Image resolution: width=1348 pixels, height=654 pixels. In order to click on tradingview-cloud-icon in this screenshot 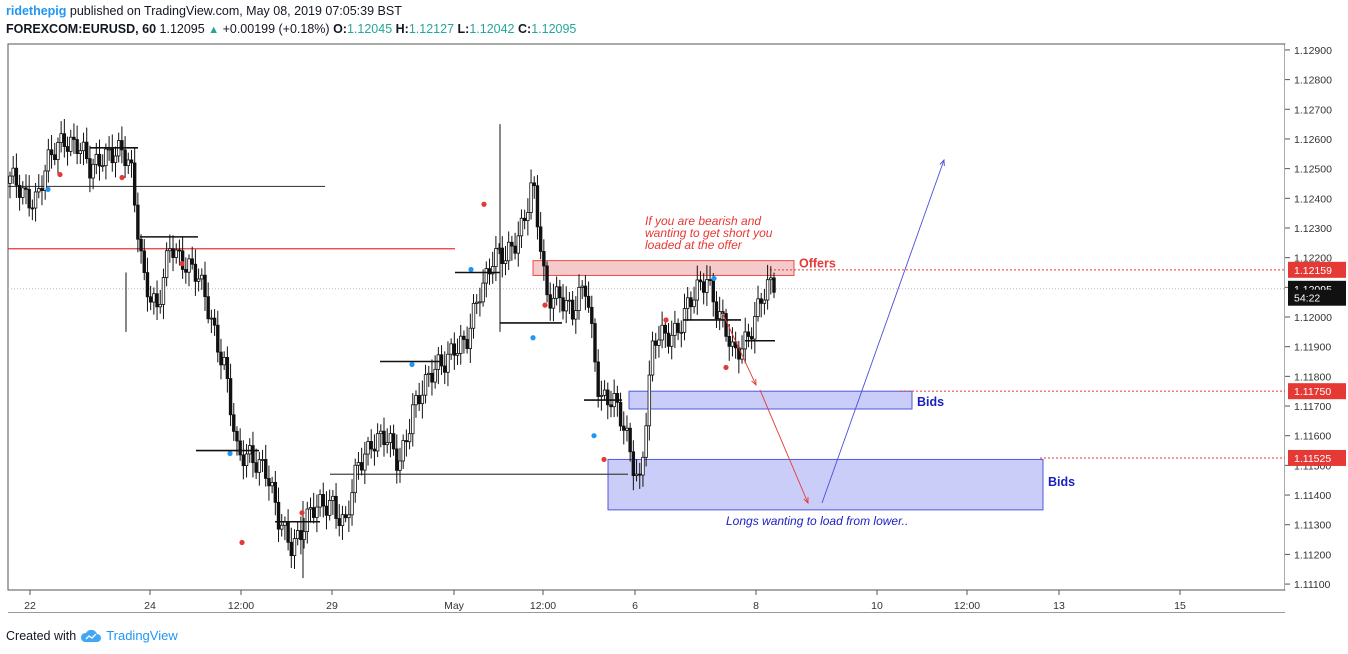, I will do `click(91, 635)`.